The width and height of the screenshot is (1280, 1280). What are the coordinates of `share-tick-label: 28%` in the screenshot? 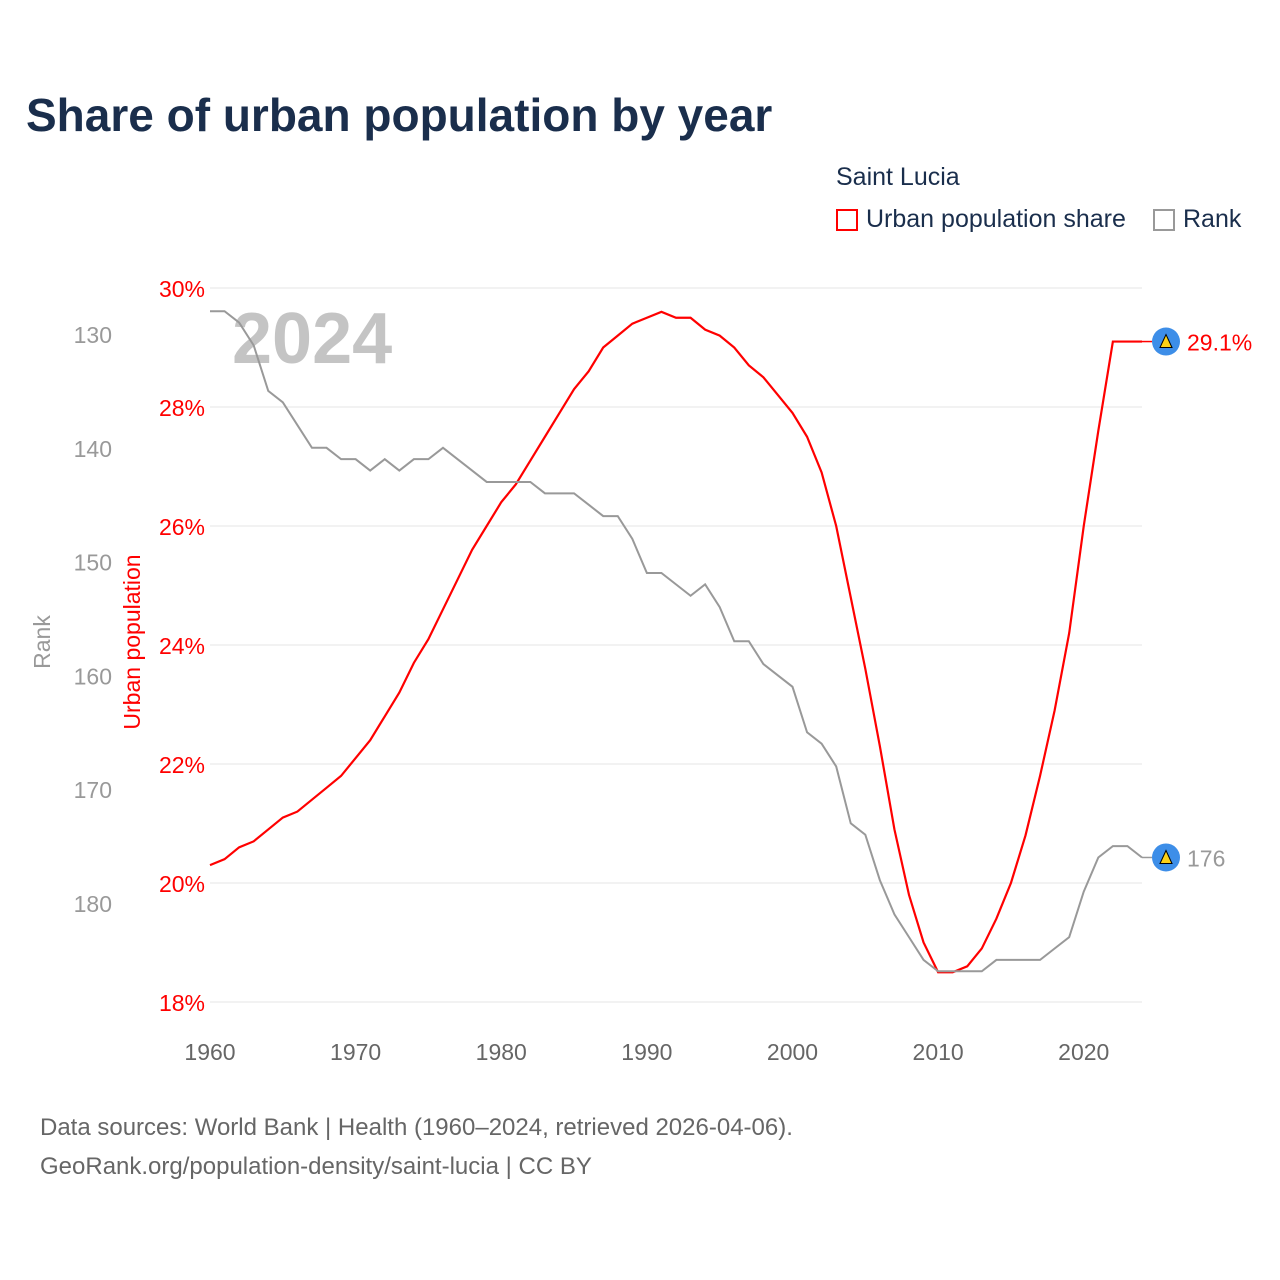 It's located at (182, 408).